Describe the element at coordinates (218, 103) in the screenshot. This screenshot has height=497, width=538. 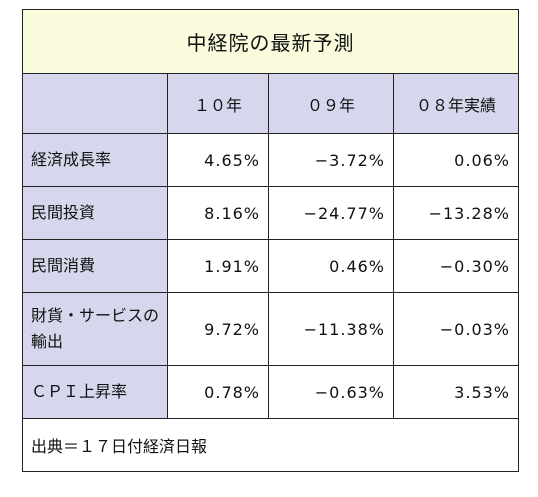
I see `header-2010: １０年` at that location.